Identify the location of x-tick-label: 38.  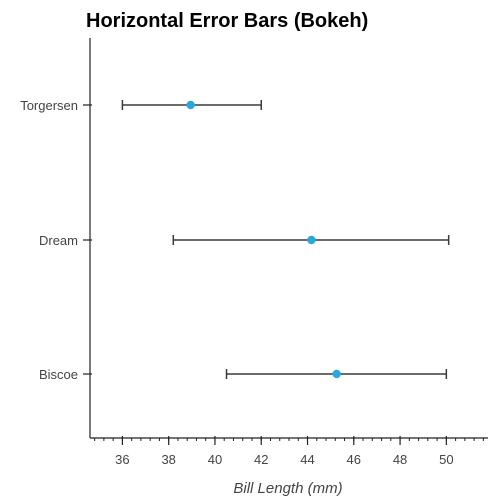
(168, 459).